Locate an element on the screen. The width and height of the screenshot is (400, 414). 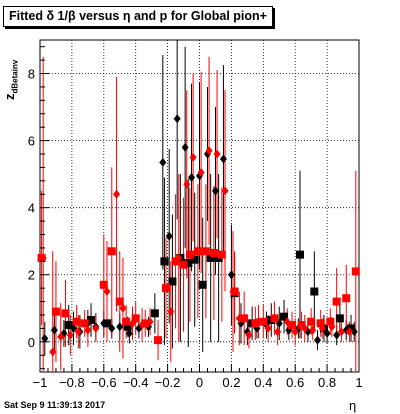
y-tick-label: 6 is located at coordinates (31, 141).